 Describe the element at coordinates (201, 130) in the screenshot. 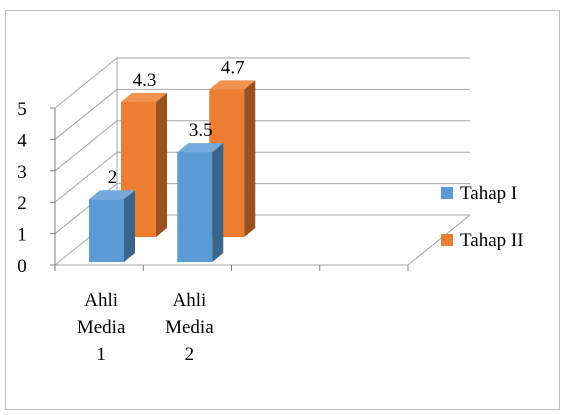

I see `data-label: 3.5` at that location.